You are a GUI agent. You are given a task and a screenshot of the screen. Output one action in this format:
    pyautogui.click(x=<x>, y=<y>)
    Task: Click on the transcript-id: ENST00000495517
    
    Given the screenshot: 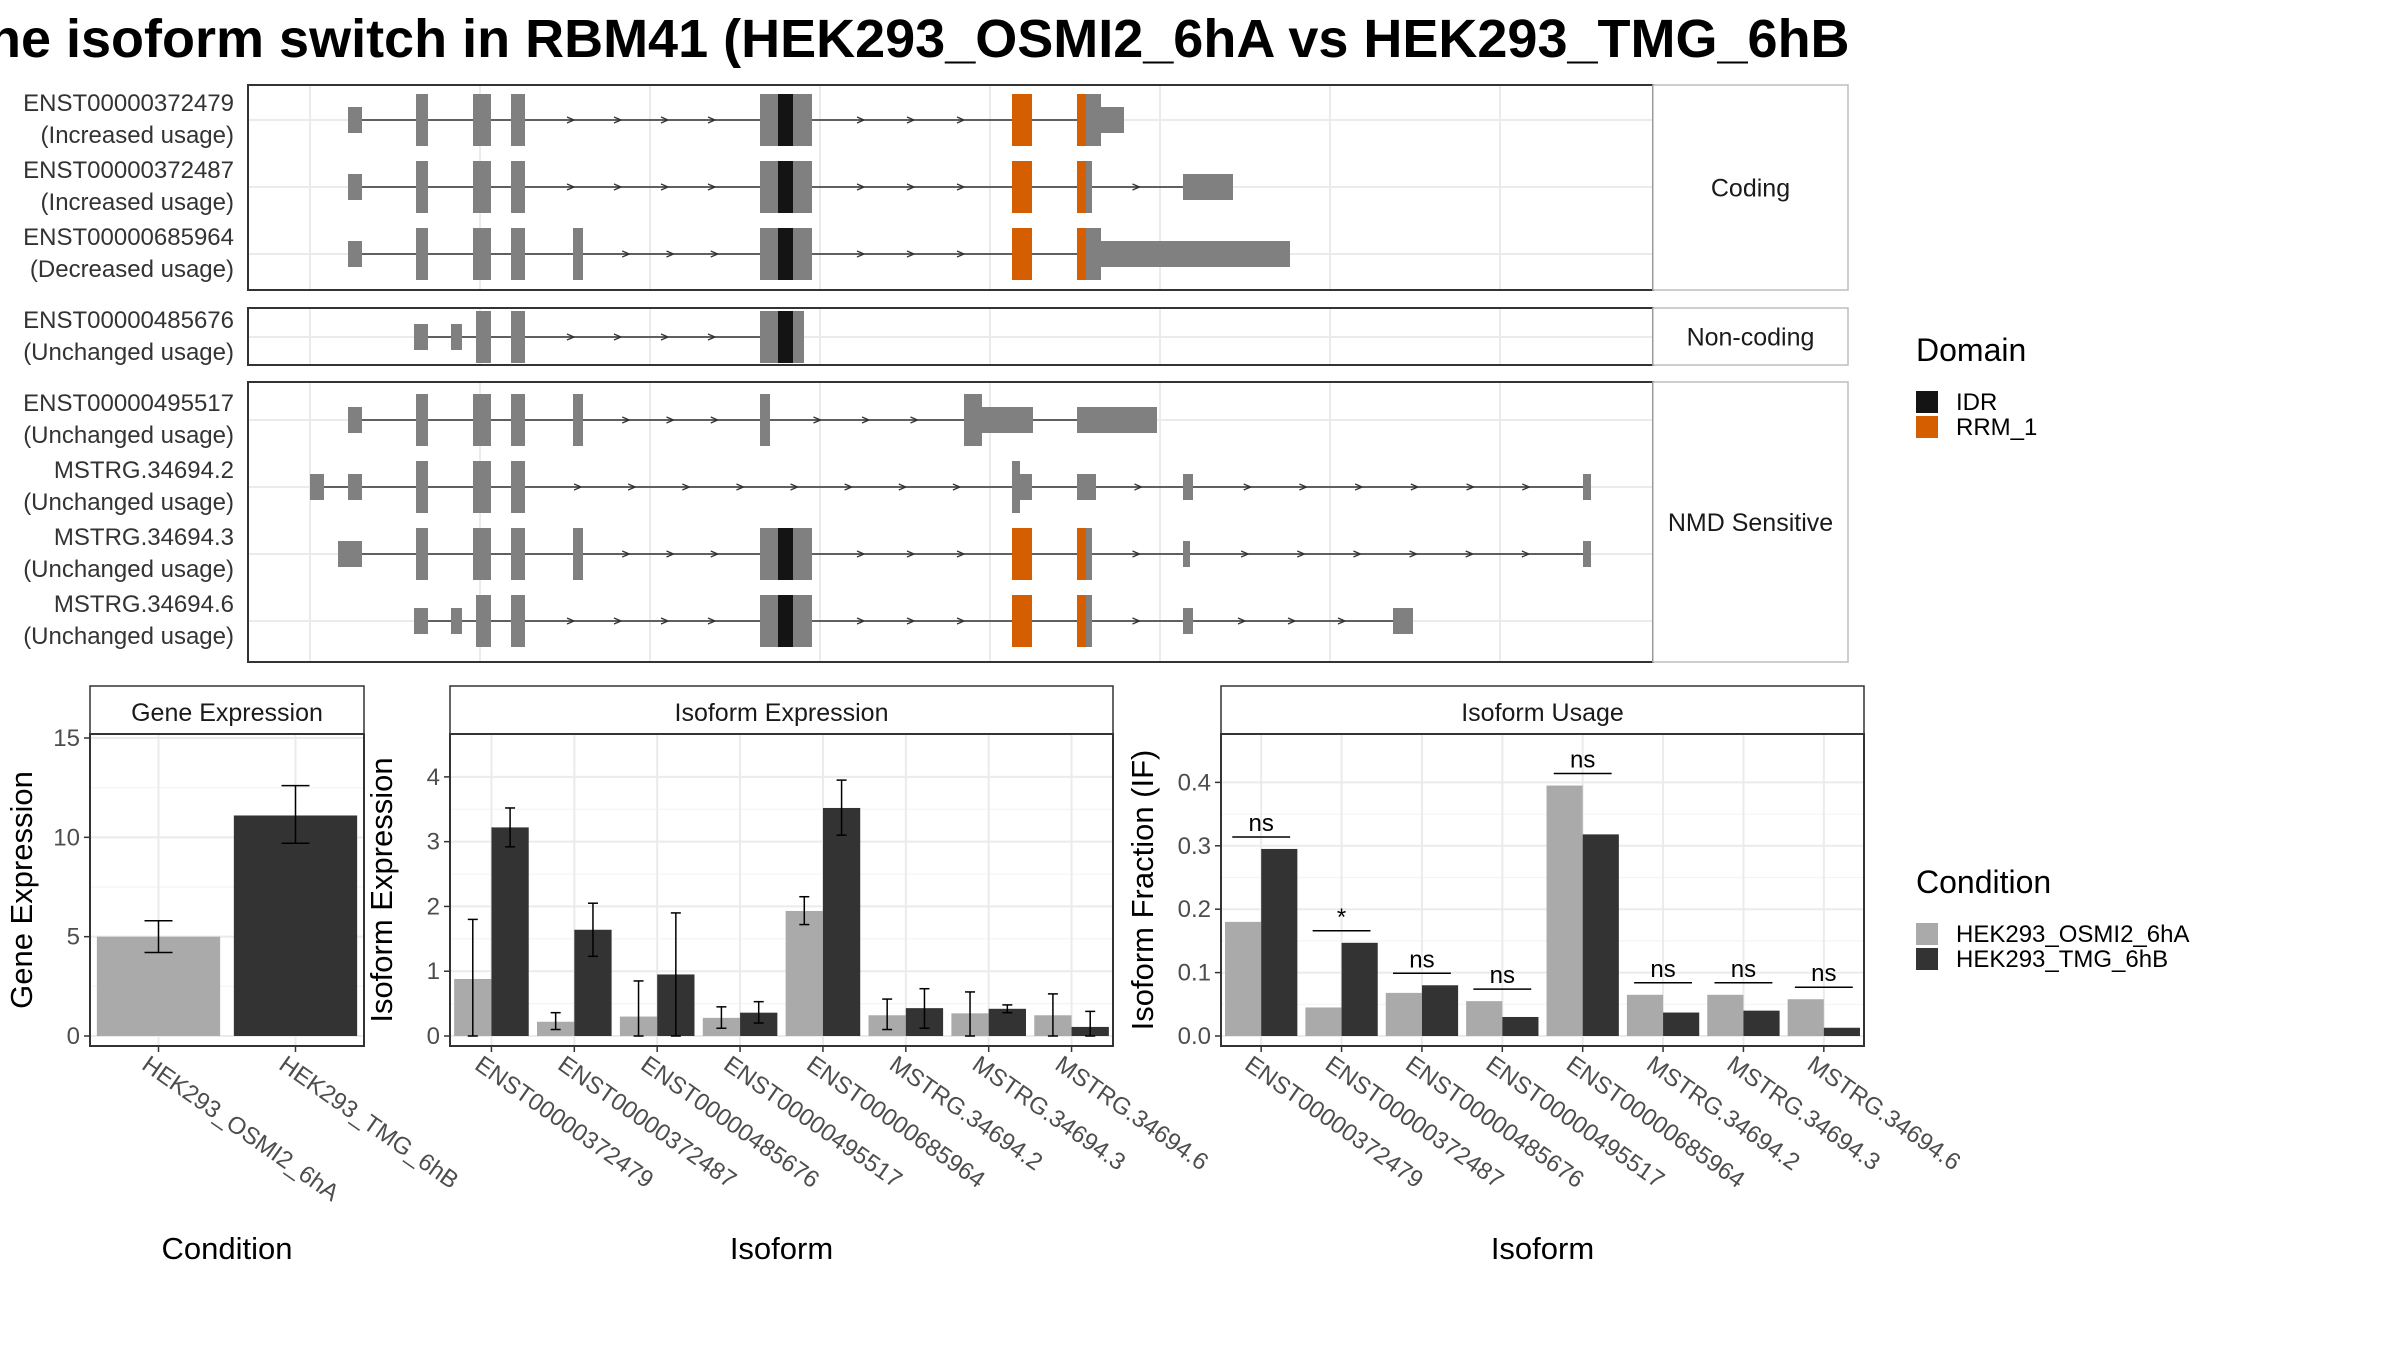 What is the action you would take?
    pyautogui.click(x=128, y=403)
    